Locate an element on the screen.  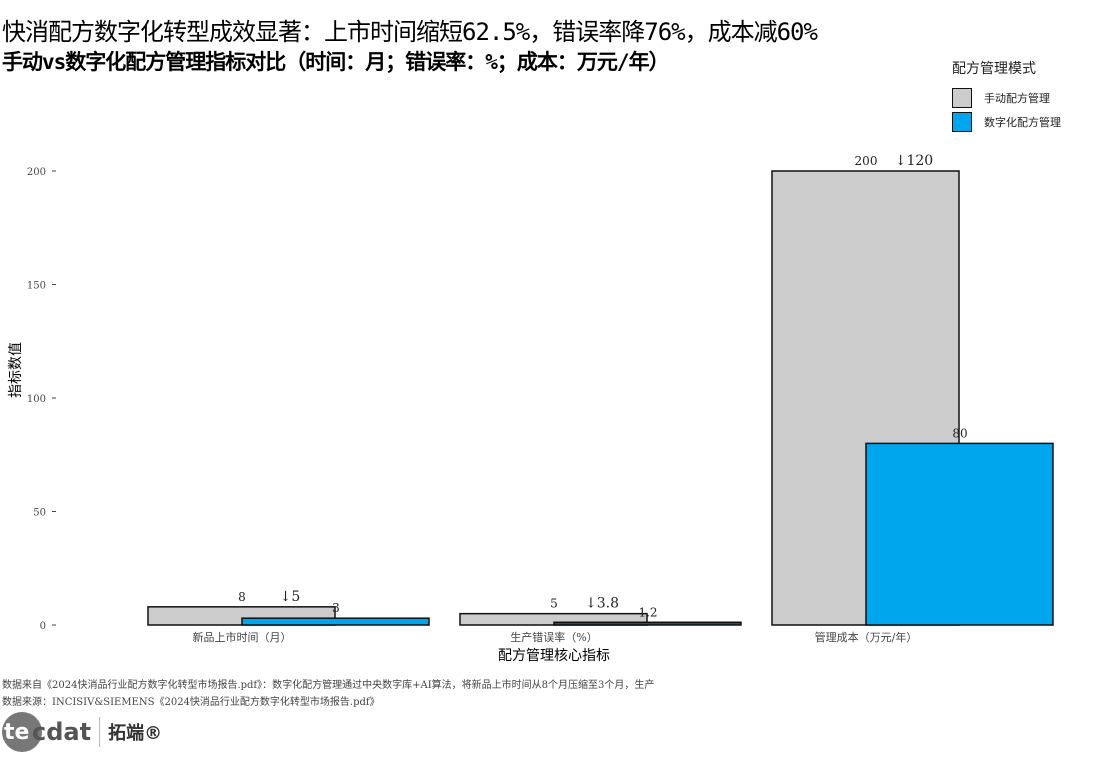
reduction-annotation: ↓5 is located at coordinates (290, 597).